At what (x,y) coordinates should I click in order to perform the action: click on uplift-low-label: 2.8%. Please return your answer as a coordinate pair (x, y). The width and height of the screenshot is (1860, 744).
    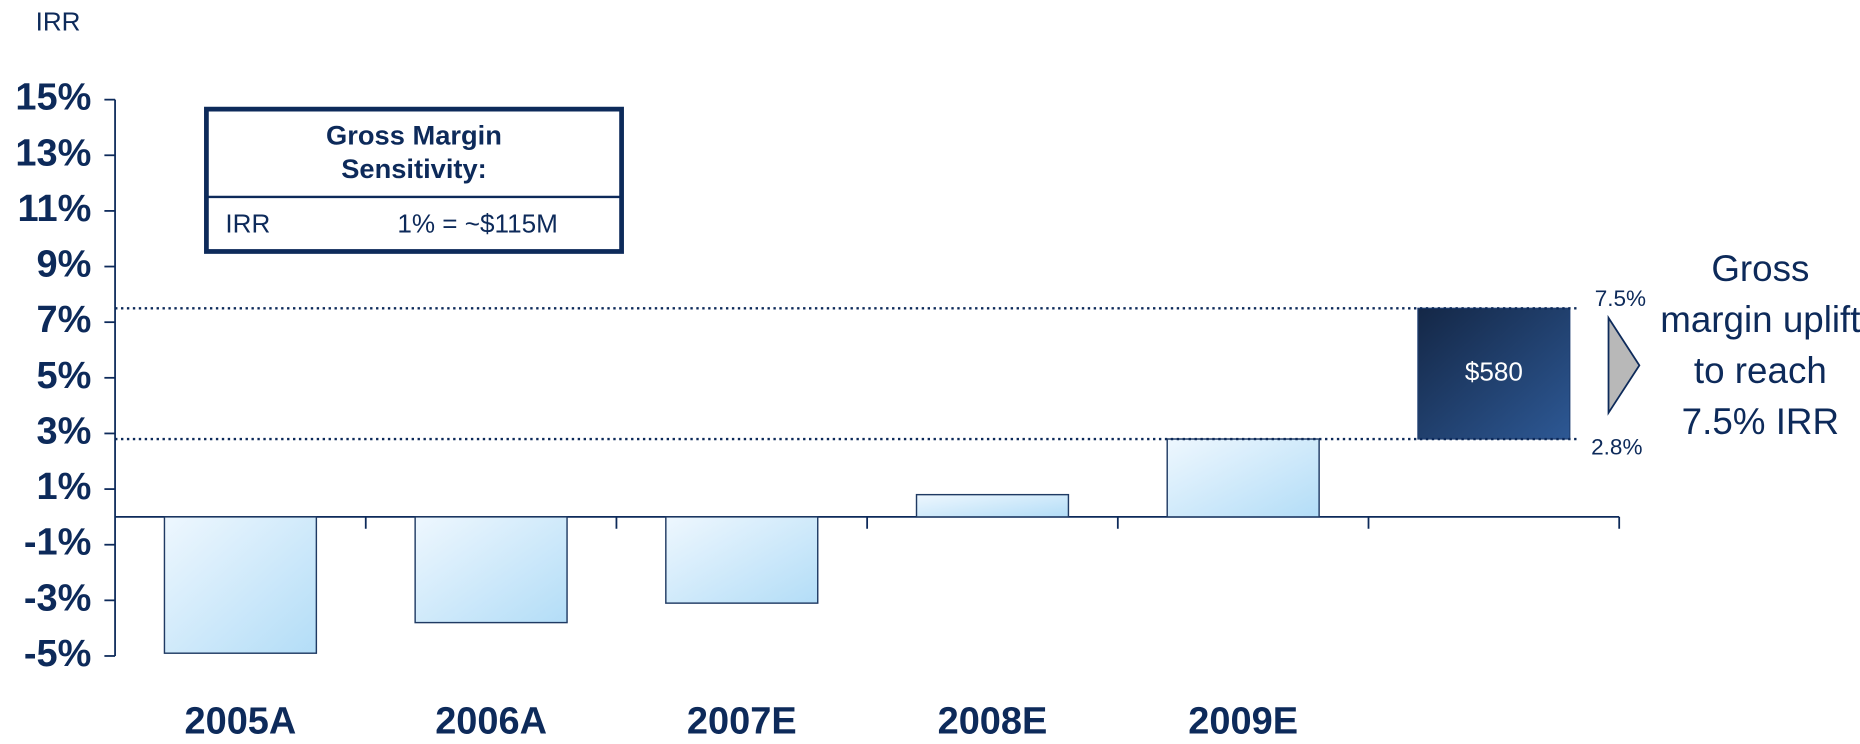
    Looking at the image, I should click on (1616, 446).